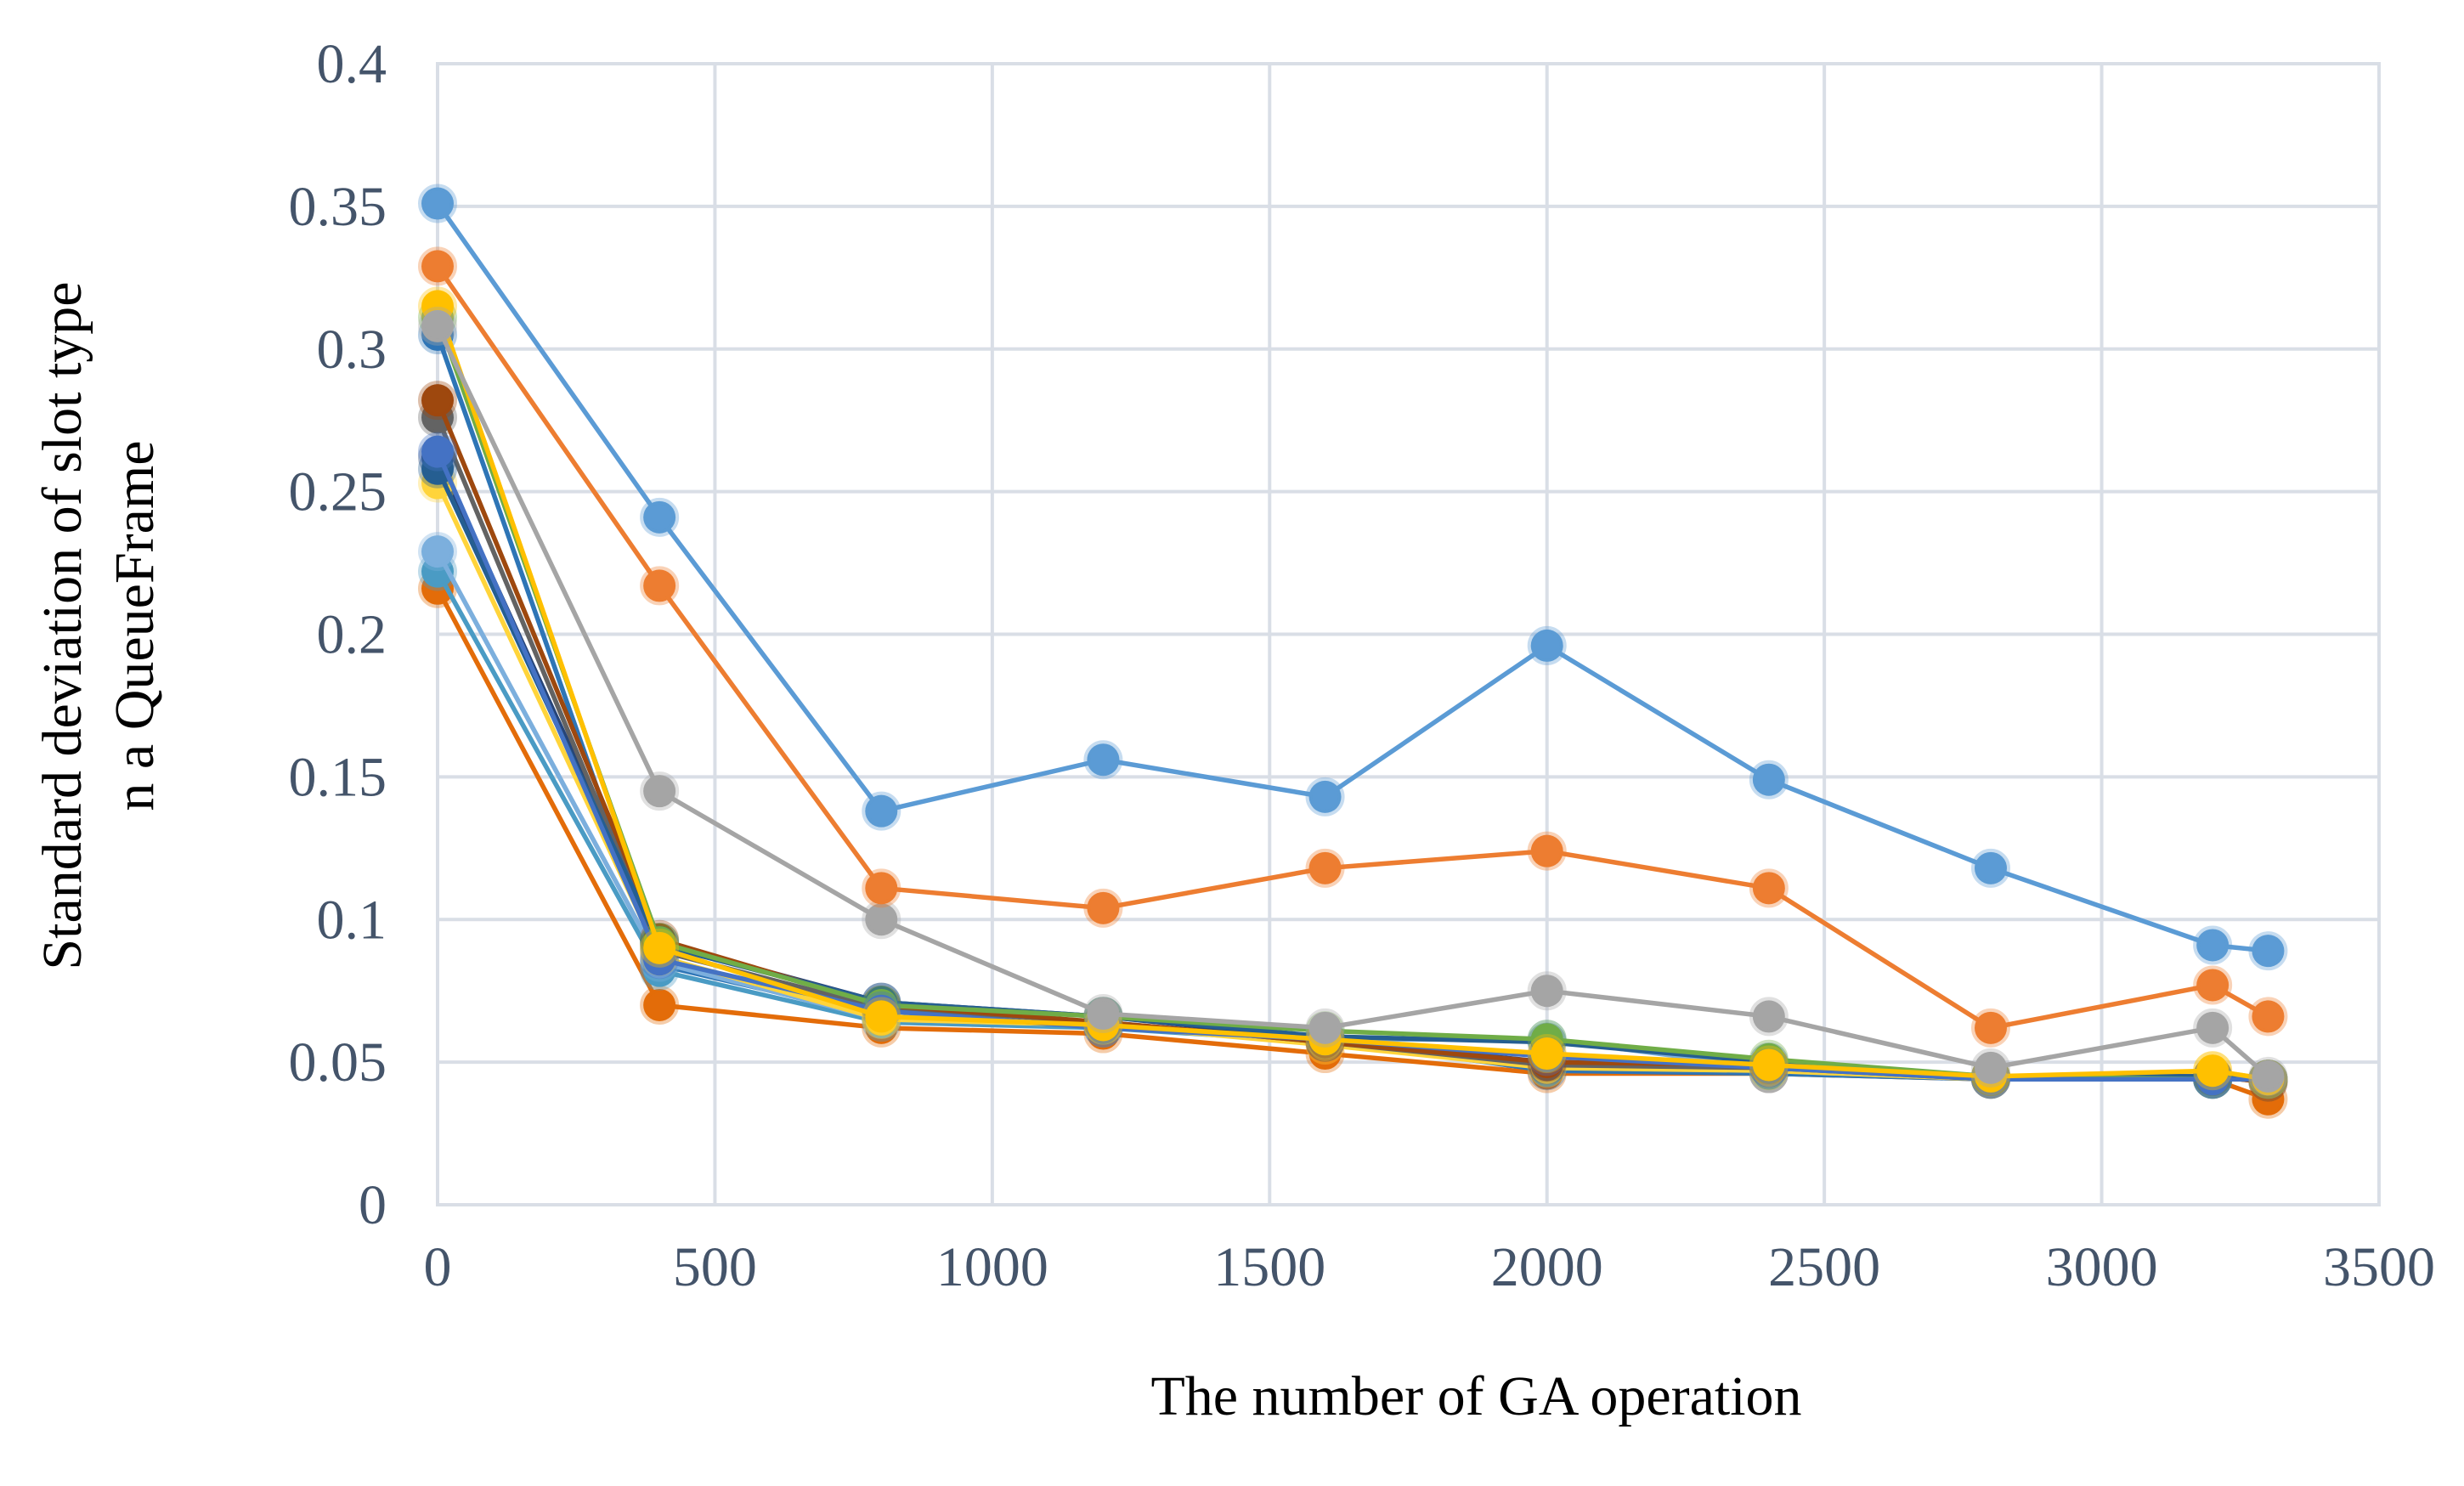 This screenshot has height=1486, width=2464. Describe the element at coordinates (338, 207) in the screenshot. I see `y-tick-label: 0.35` at that location.